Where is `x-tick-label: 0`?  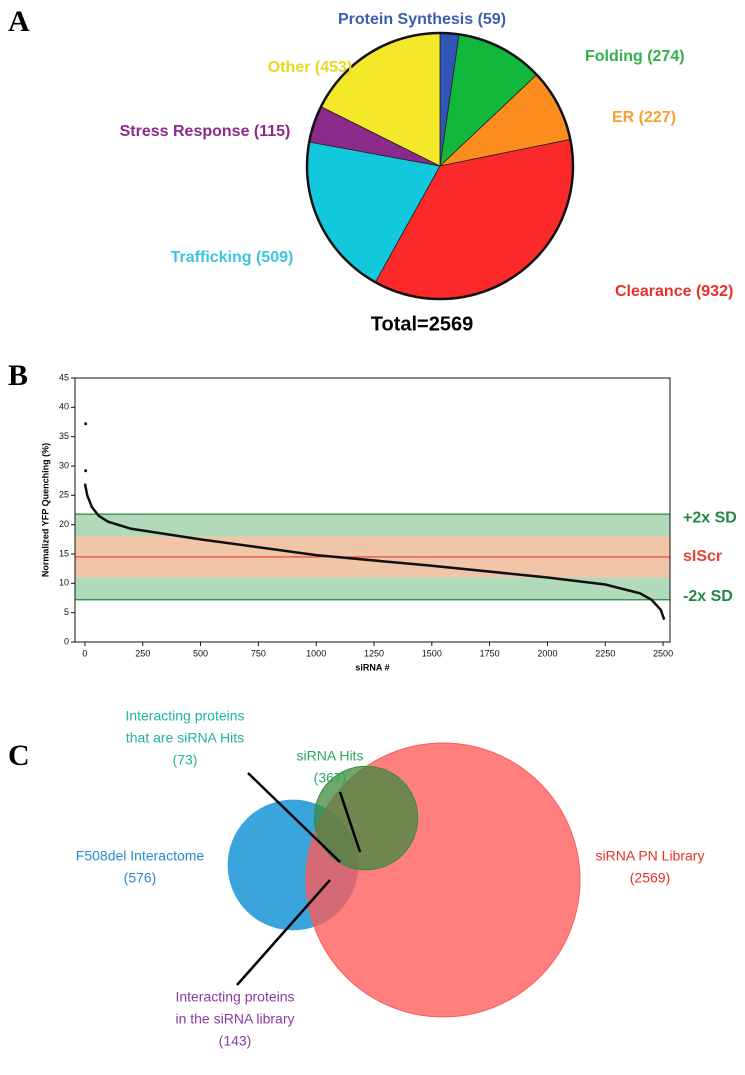
x-tick-label: 0 is located at coordinates (84, 653).